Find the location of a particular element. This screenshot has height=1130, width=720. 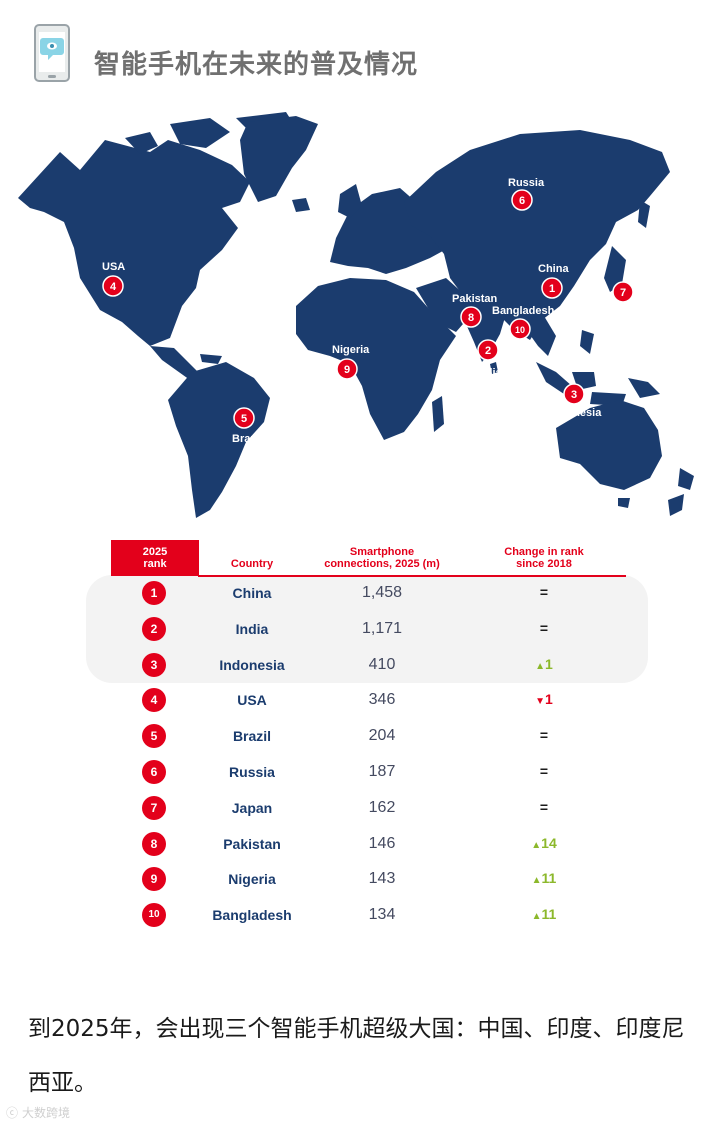

connections-cell: 187 is located at coordinates (382, 771).